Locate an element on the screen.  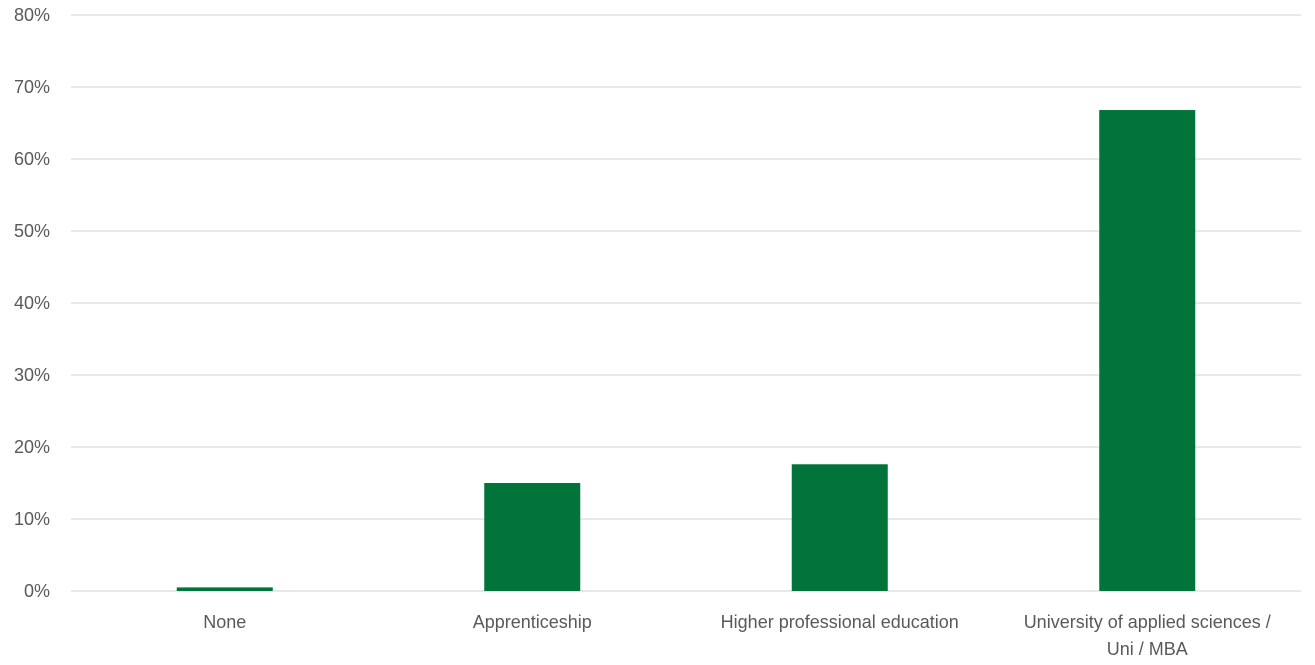
y-axis-tick-labels: 0% 10% 20% 30% 40% 50% 60% 70% 80% is located at coordinates (32, 303).